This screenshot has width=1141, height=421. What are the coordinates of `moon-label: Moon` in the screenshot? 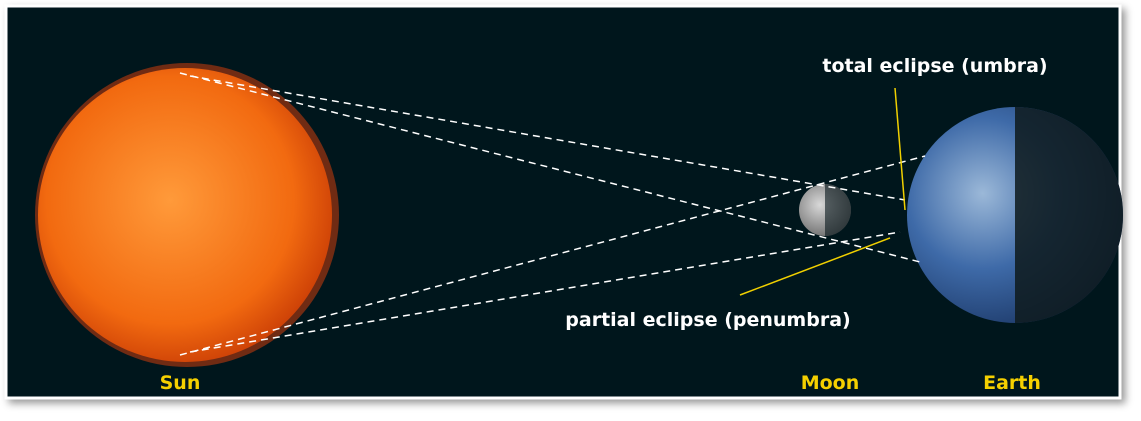 It's located at (830, 383).